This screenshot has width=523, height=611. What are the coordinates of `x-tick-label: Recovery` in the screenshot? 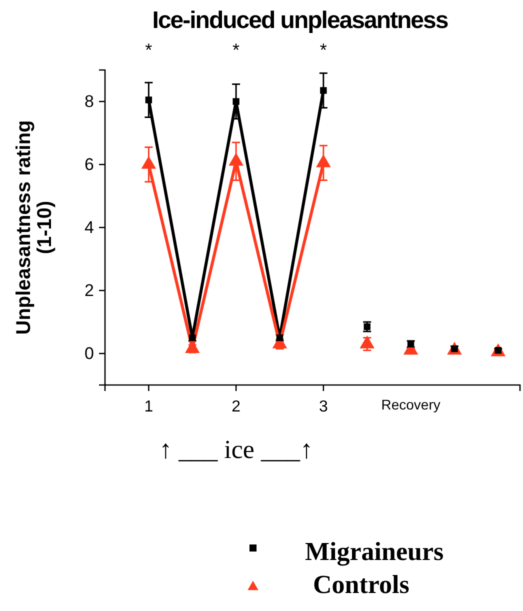 It's located at (410, 404).